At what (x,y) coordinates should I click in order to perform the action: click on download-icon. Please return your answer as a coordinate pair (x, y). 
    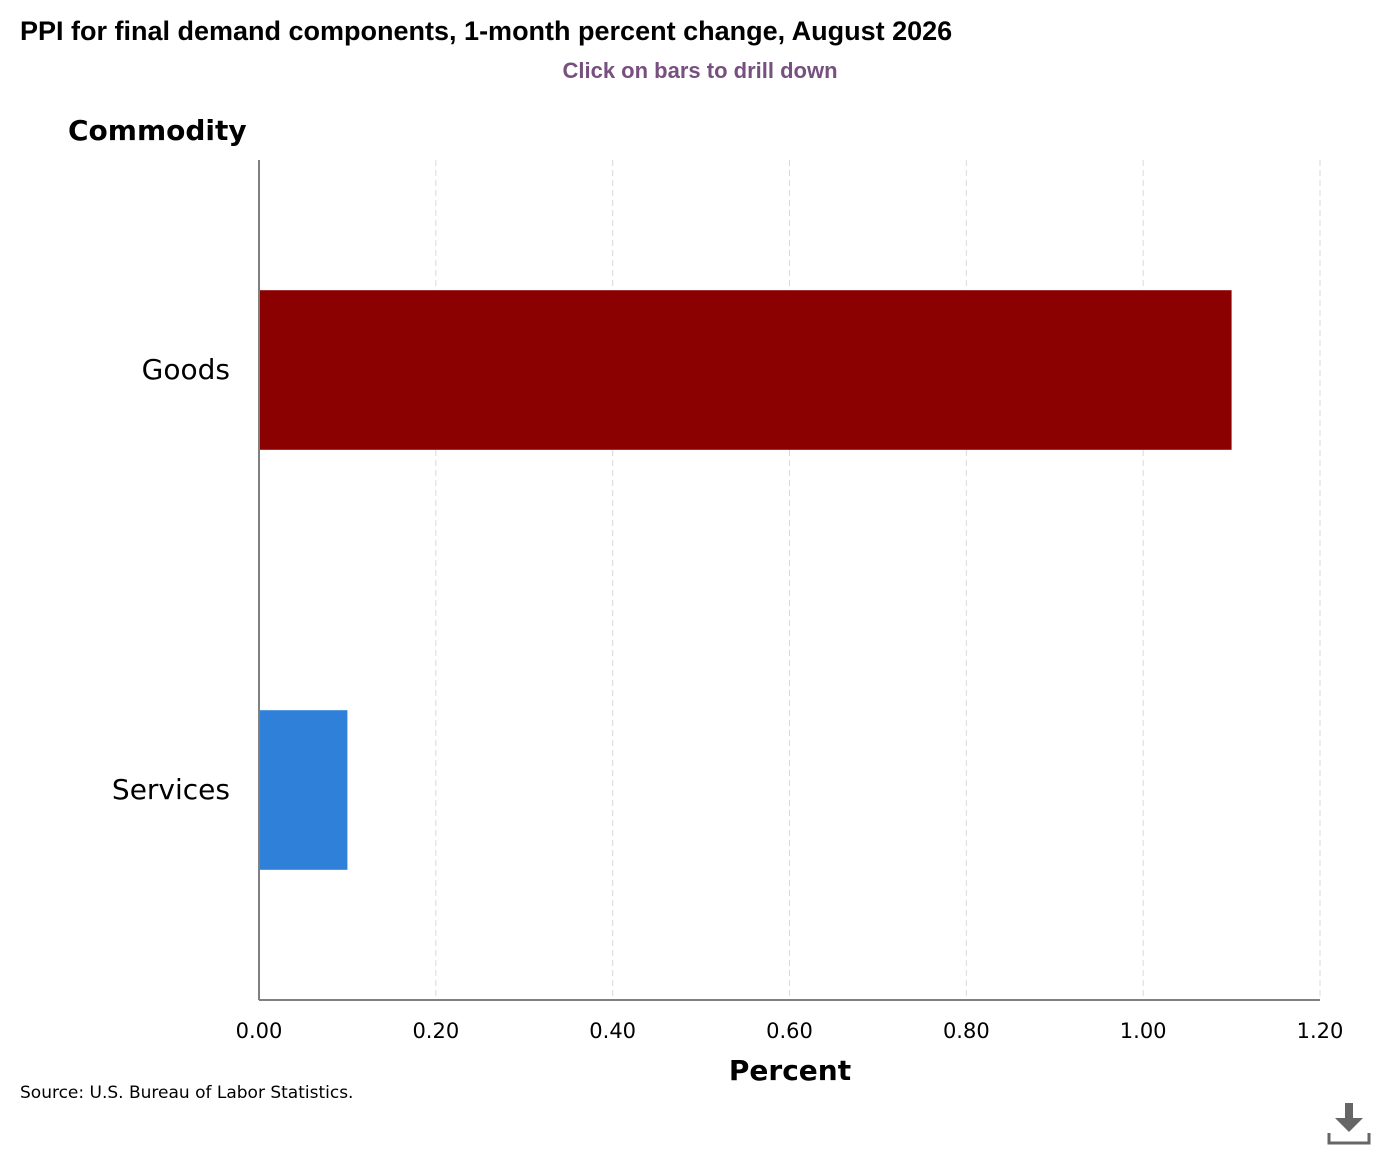
    Looking at the image, I should click on (1349, 1124).